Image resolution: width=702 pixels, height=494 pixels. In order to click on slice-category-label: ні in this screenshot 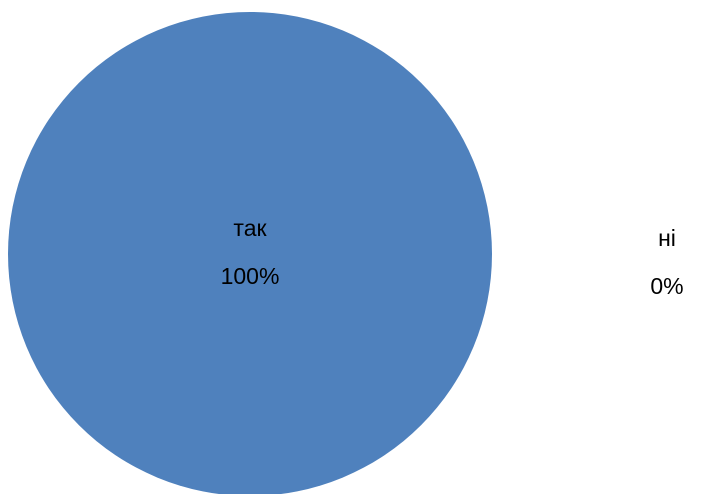, I will do `click(667, 238)`.